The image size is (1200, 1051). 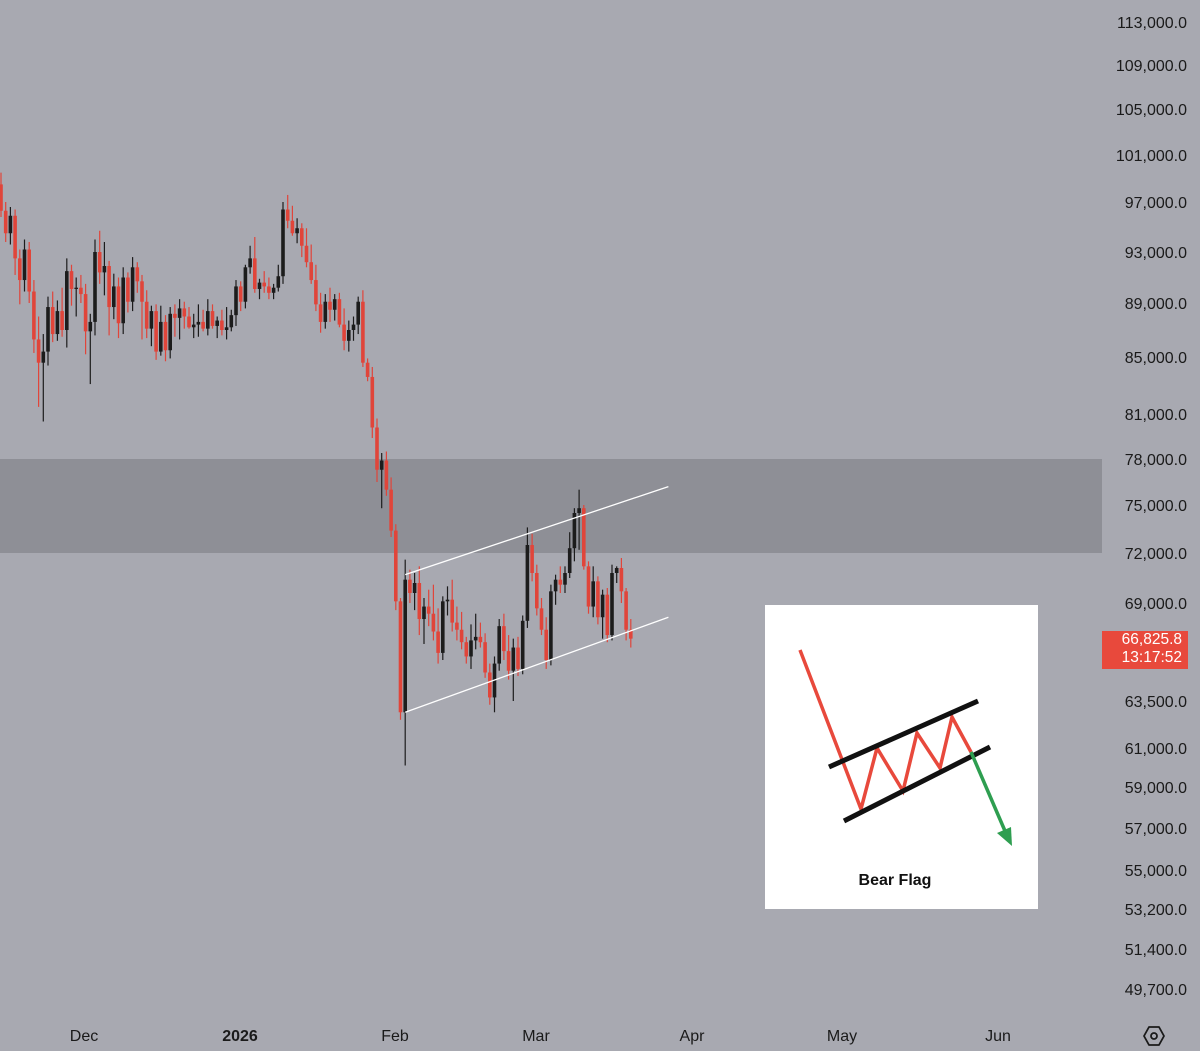 I want to click on channel-lower-line, so click(x=536, y=664).